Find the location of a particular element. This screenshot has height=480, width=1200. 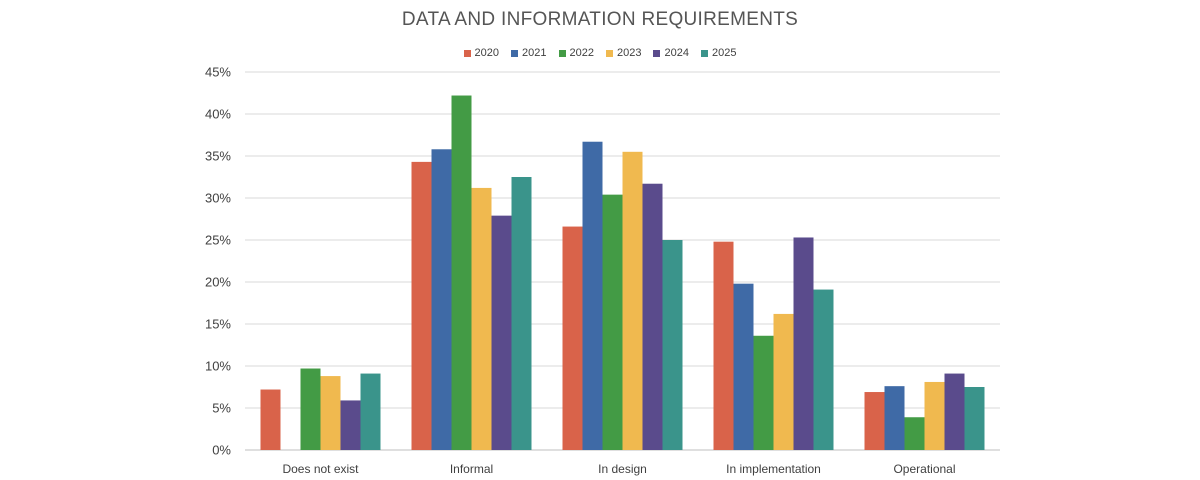

legend-label: 2025 is located at coordinates (724, 53).